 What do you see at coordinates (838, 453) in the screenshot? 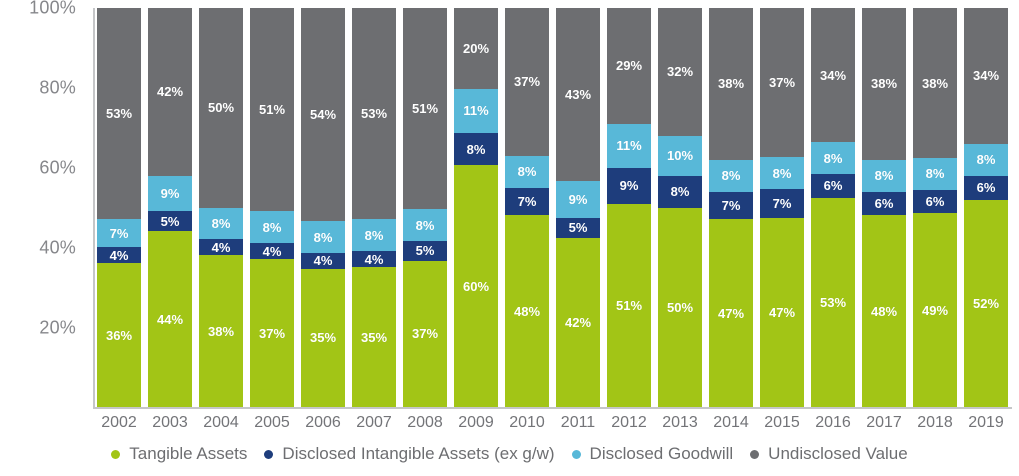
I see `legend-label: Undisclosed Value` at bounding box center [838, 453].